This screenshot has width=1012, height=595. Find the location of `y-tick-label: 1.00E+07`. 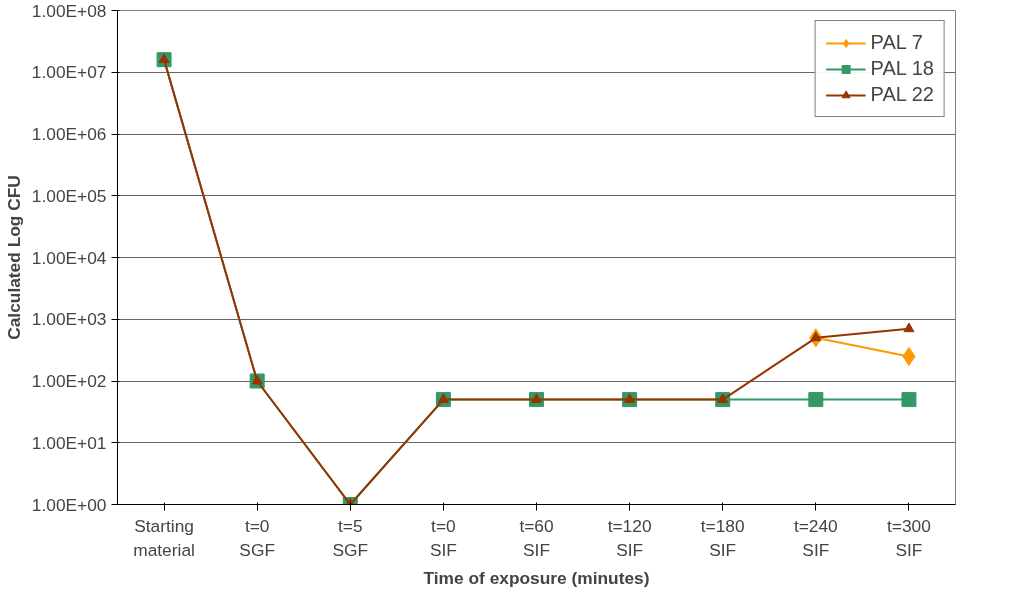

y-tick-label: 1.00E+07 is located at coordinates (69, 72).